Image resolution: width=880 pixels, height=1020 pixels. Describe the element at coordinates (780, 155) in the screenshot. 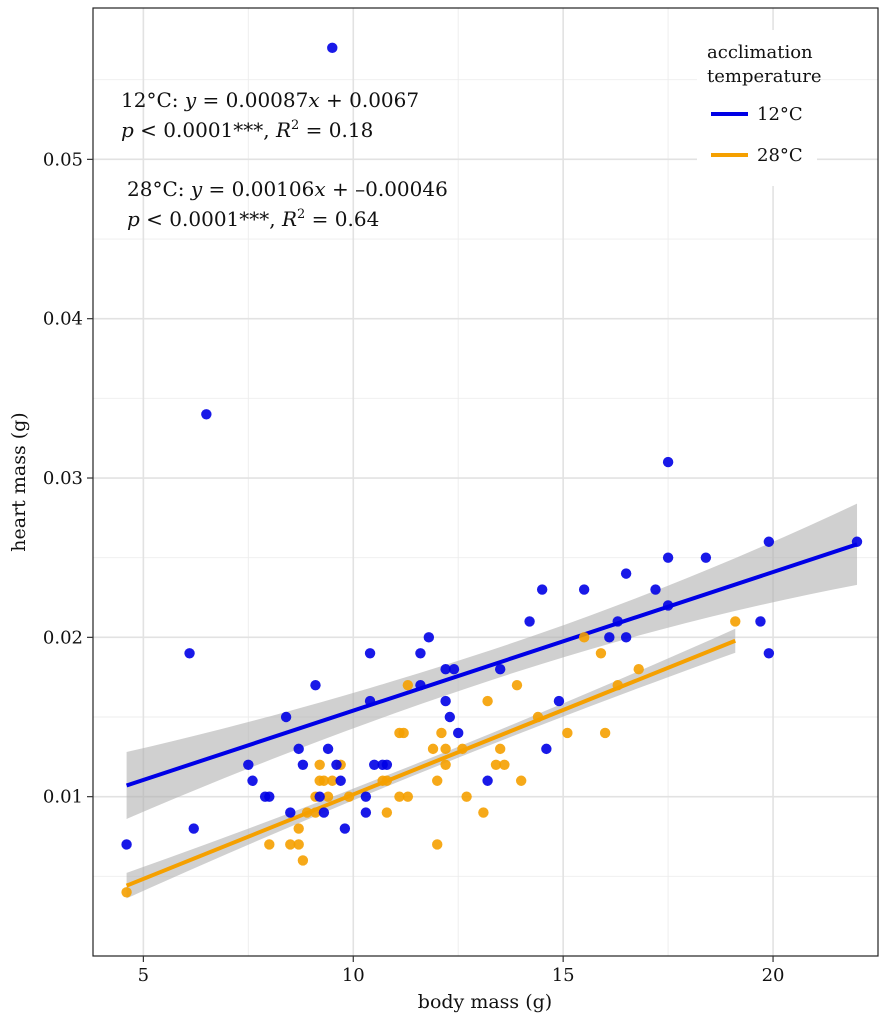

I see `legend-label-28c: 28°C` at that location.